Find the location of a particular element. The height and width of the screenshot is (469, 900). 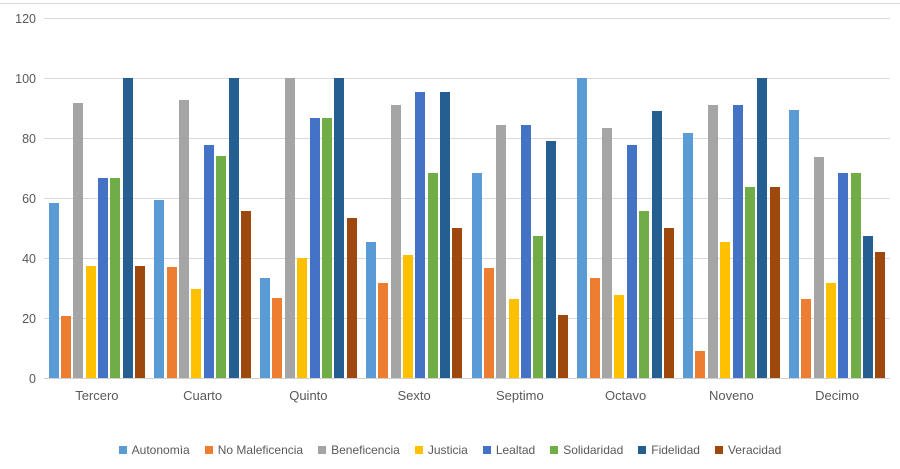

bar-group-noveno is located at coordinates (732, 198).